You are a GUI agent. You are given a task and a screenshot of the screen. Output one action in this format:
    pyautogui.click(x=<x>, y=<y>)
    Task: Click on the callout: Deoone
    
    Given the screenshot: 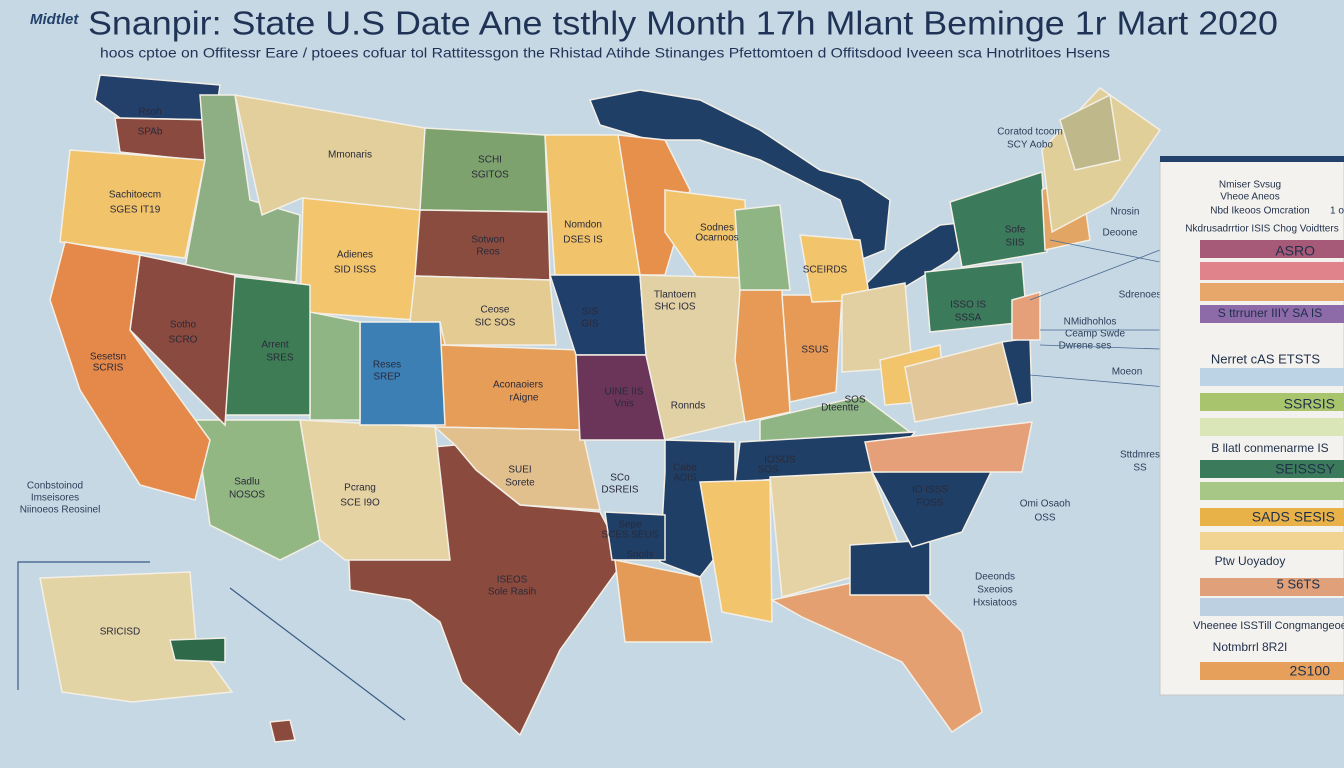 What is the action you would take?
    pyautogui.click(x=1119, y=233)
    